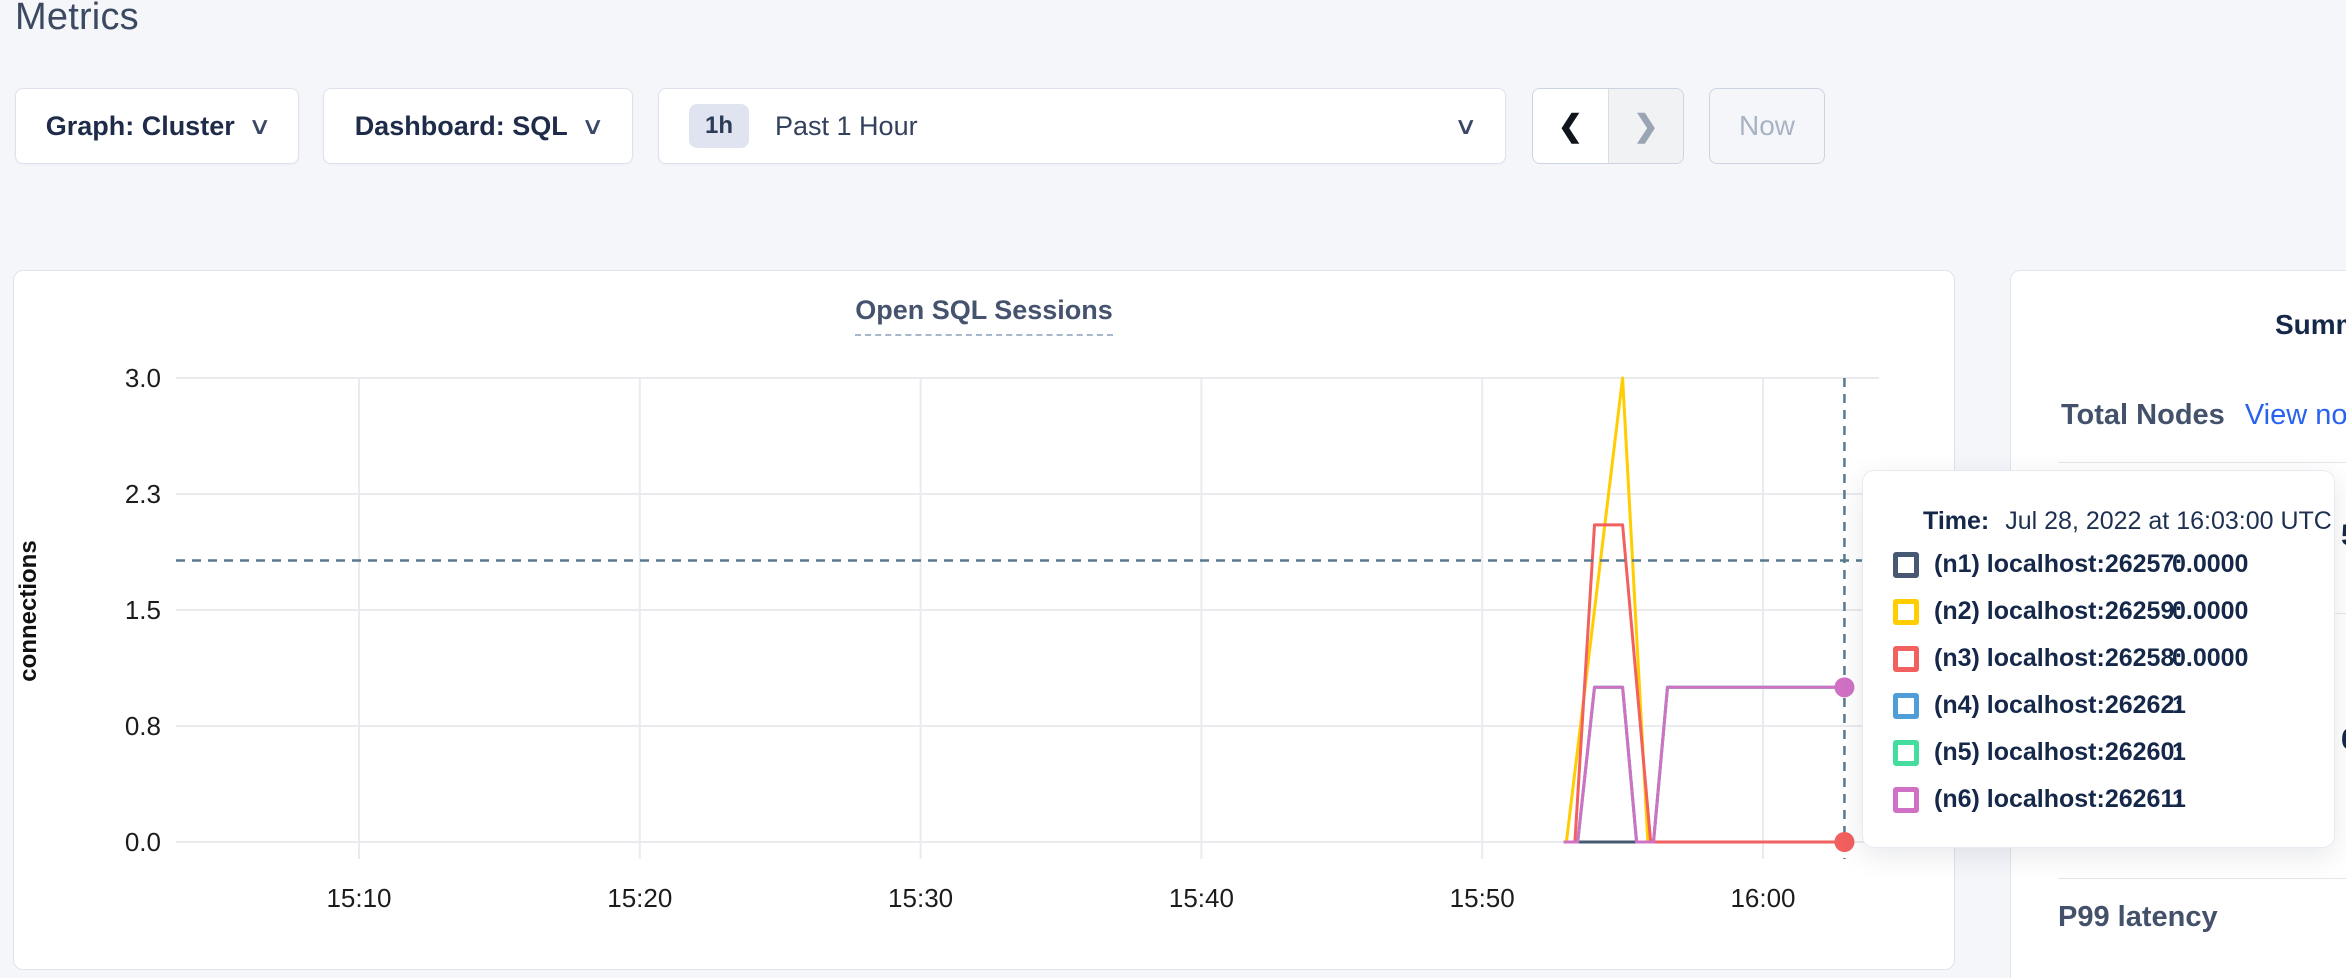 The height and width of the screenshot is (978, 2346). What do you see at coordinates (143, 610) in the screenshot?
I see `y-tick-label: 1.5` at bounding box center [143, 610].